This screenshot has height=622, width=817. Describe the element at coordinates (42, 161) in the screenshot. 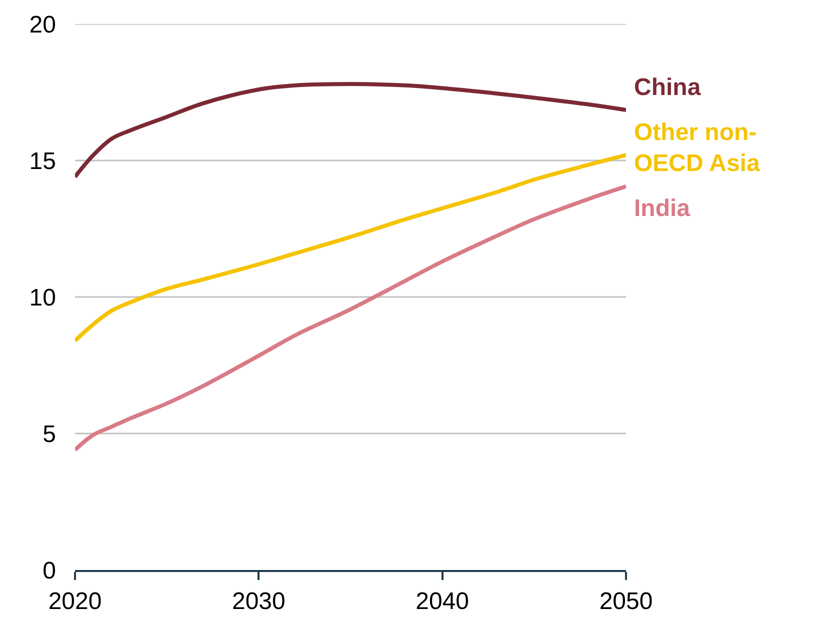

I see `y-tick-label: 15` at that location.